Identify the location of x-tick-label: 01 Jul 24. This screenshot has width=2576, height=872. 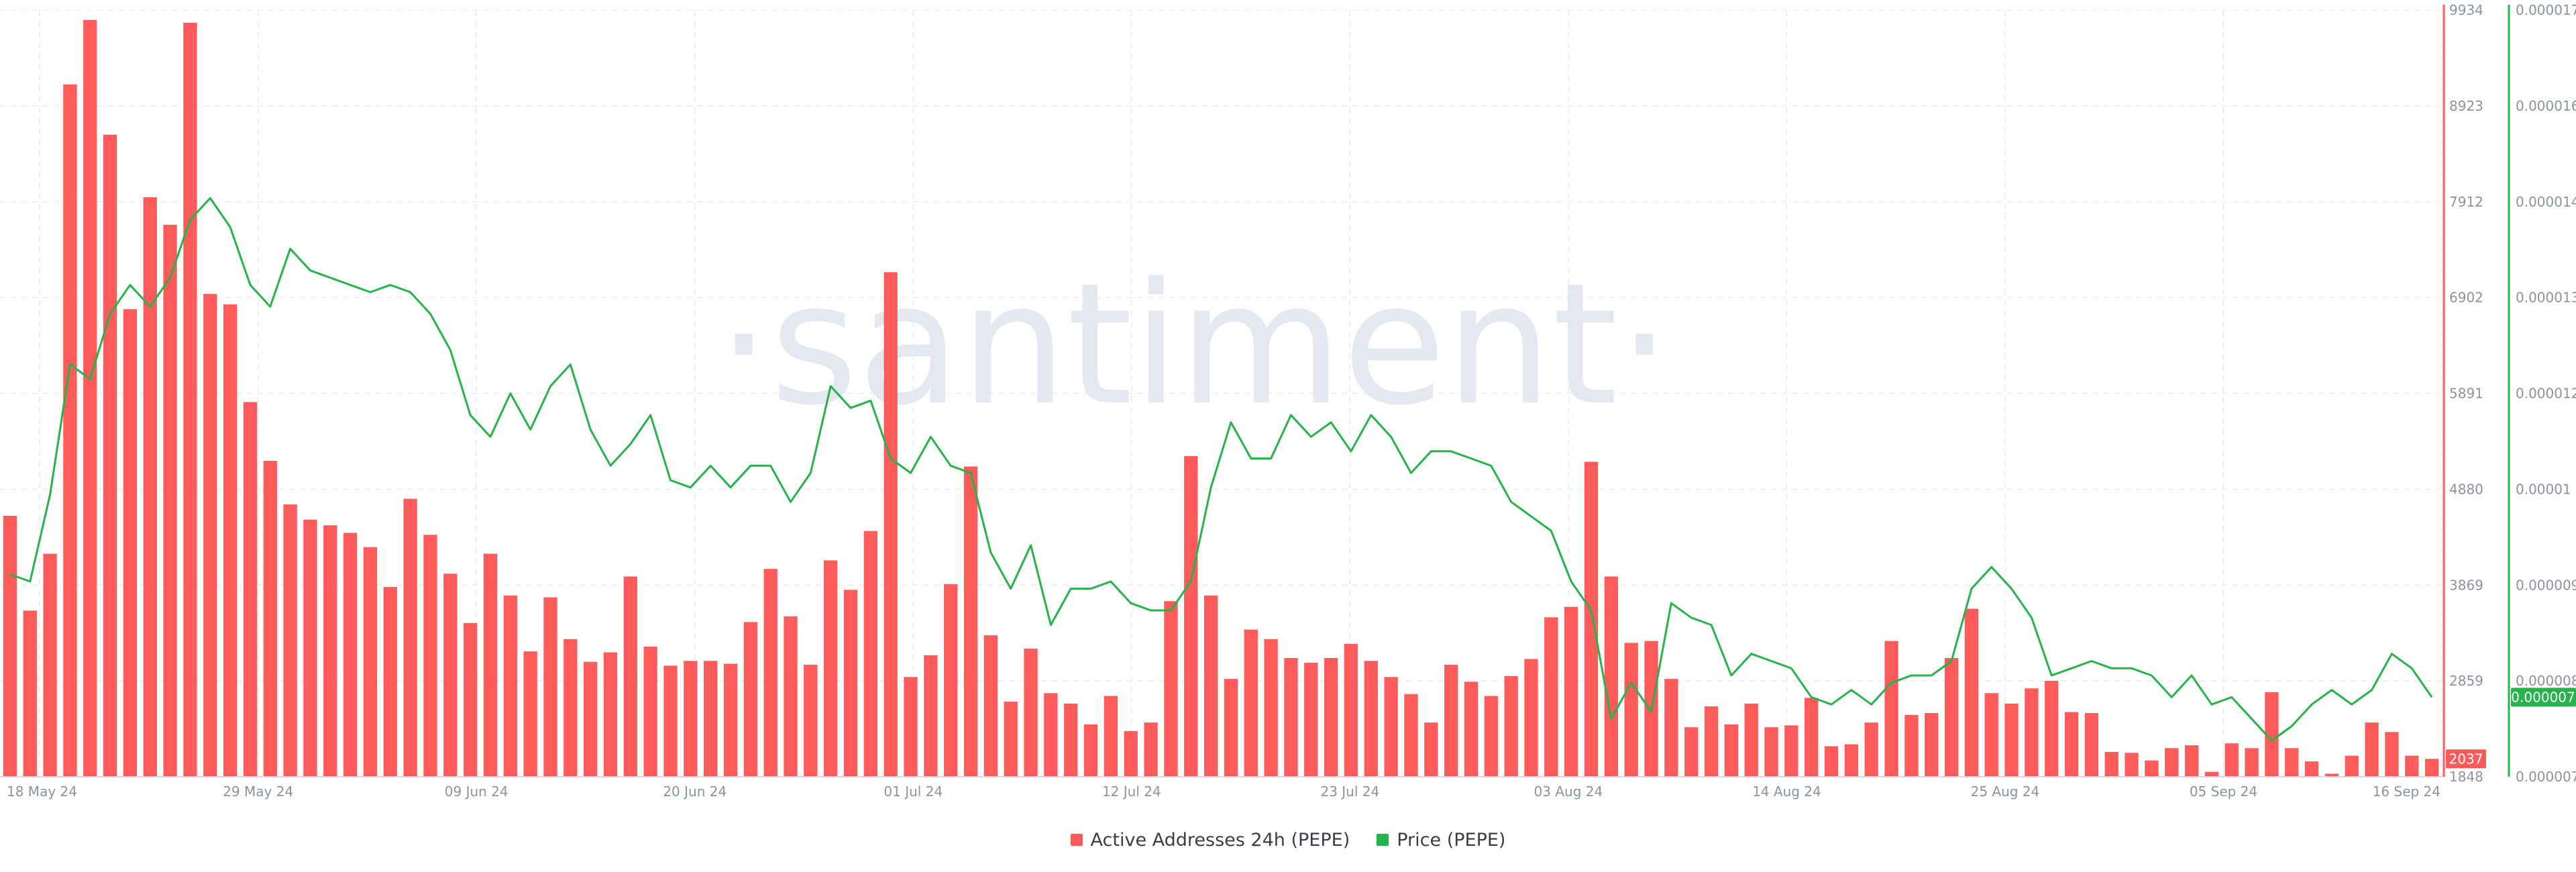
(913, 791).